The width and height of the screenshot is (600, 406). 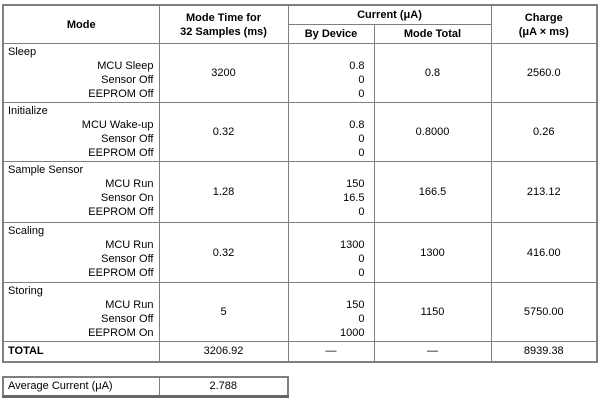 I want to click on mode-cell: Scaling MCU Run Sensor Off EEPROM Off, so click(x=81, y=252).